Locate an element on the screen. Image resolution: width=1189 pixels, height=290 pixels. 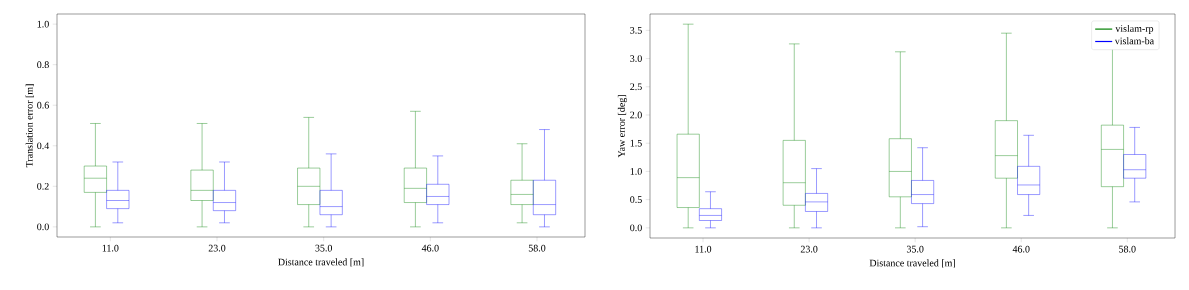
legend-label: vislam-ba is located at coordinates (1134, 41).